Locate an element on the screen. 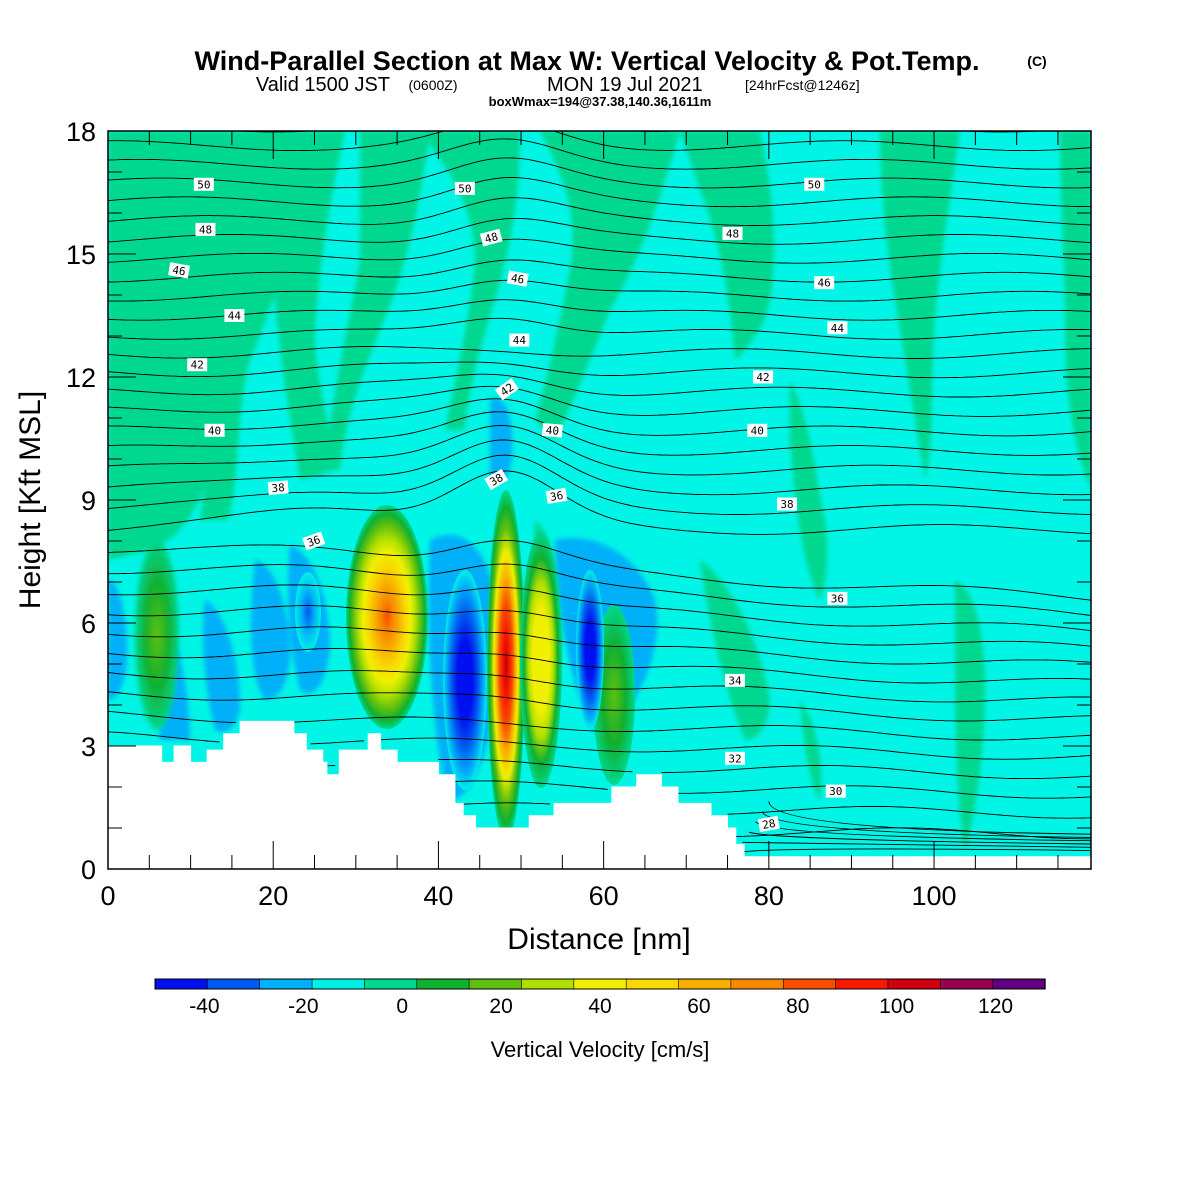 The width and height of the screenshot is (1200, 1200). colorbar-tick-label: 20 is located at coordinates (500, 1006).